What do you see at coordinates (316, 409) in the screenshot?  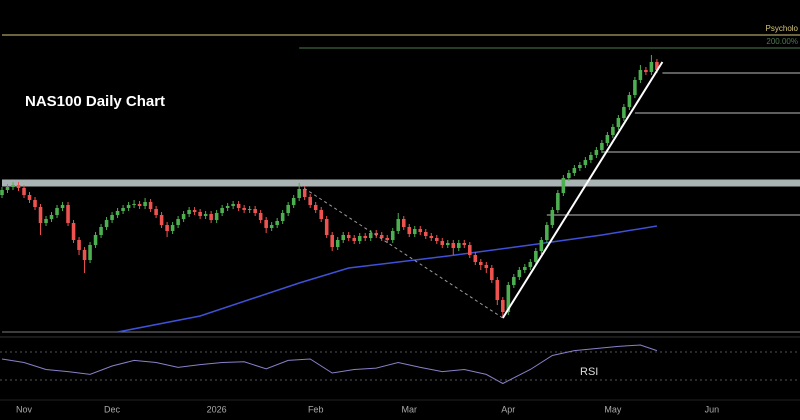 I see `x-tick-label: Feb` at bounding box center [316, 409].